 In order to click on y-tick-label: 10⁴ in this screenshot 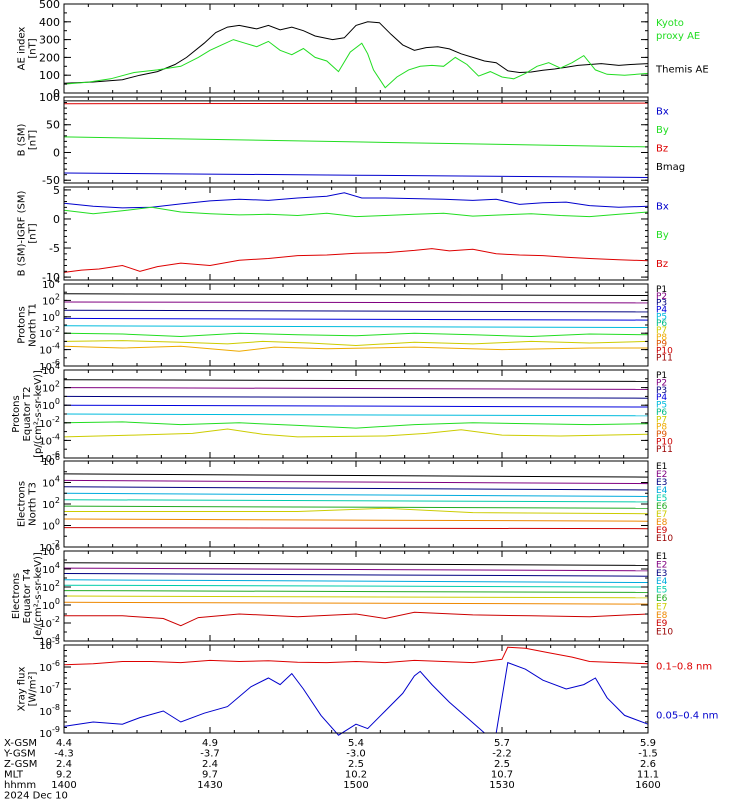, I will do `click(51, 283)`.